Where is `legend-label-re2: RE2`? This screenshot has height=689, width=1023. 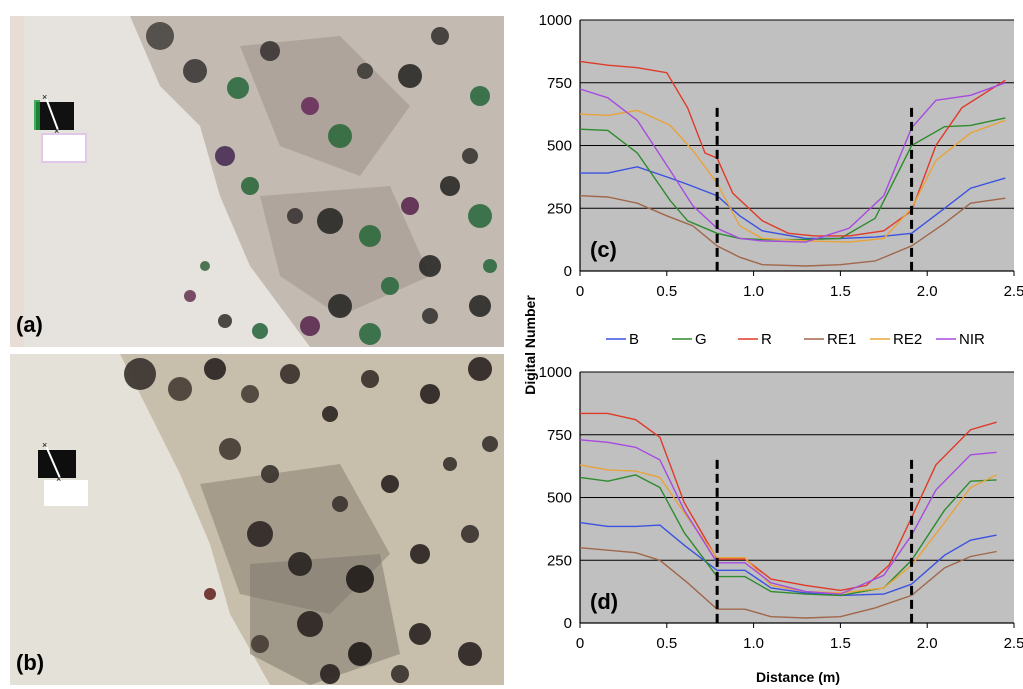
legend-label-re2: RE2 is located at coordinates (907, 339).